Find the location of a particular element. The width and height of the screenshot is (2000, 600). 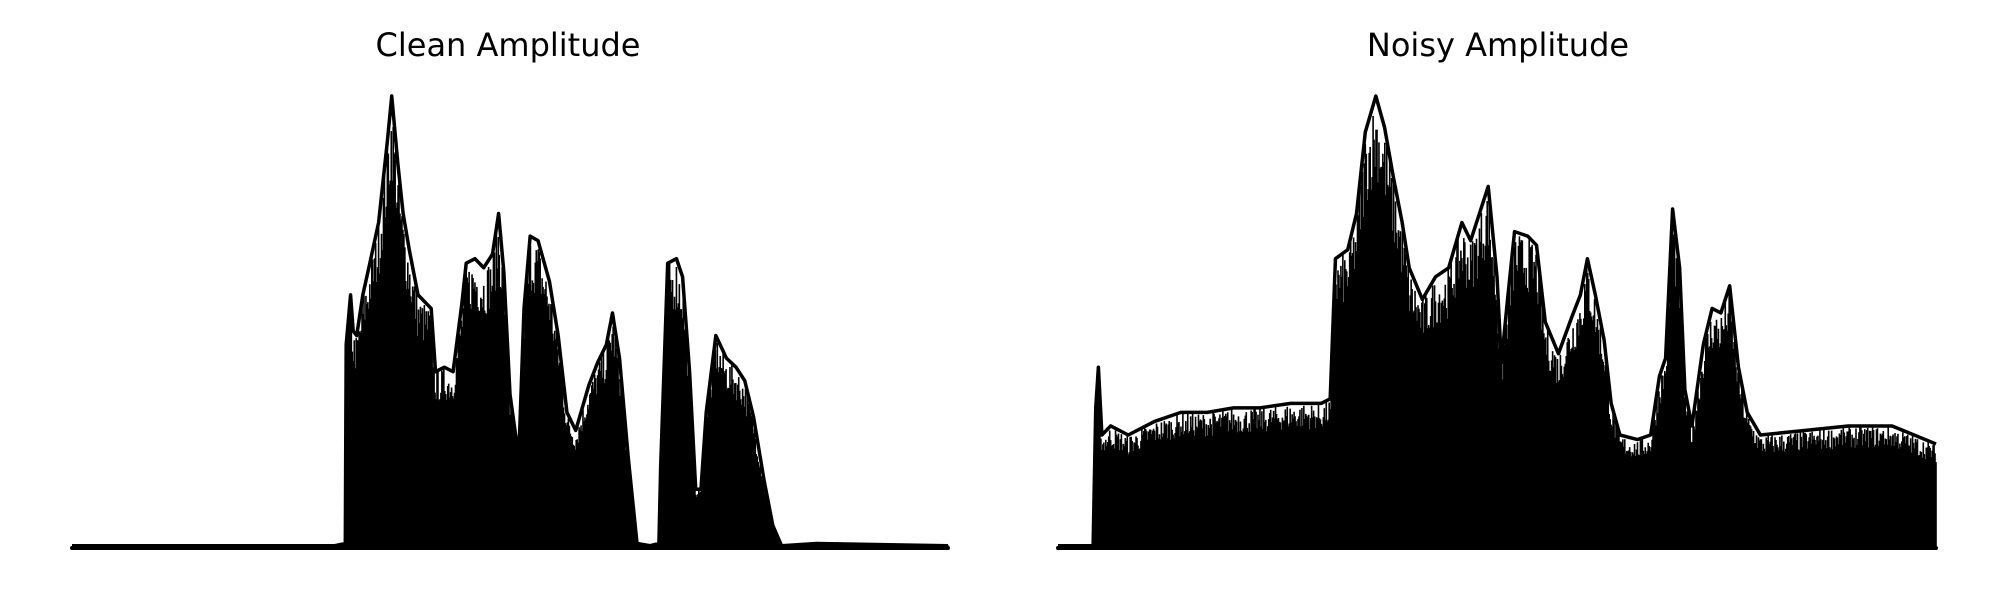

left-panel-title: Clean Amplitude is located at coordinates (508, 45).